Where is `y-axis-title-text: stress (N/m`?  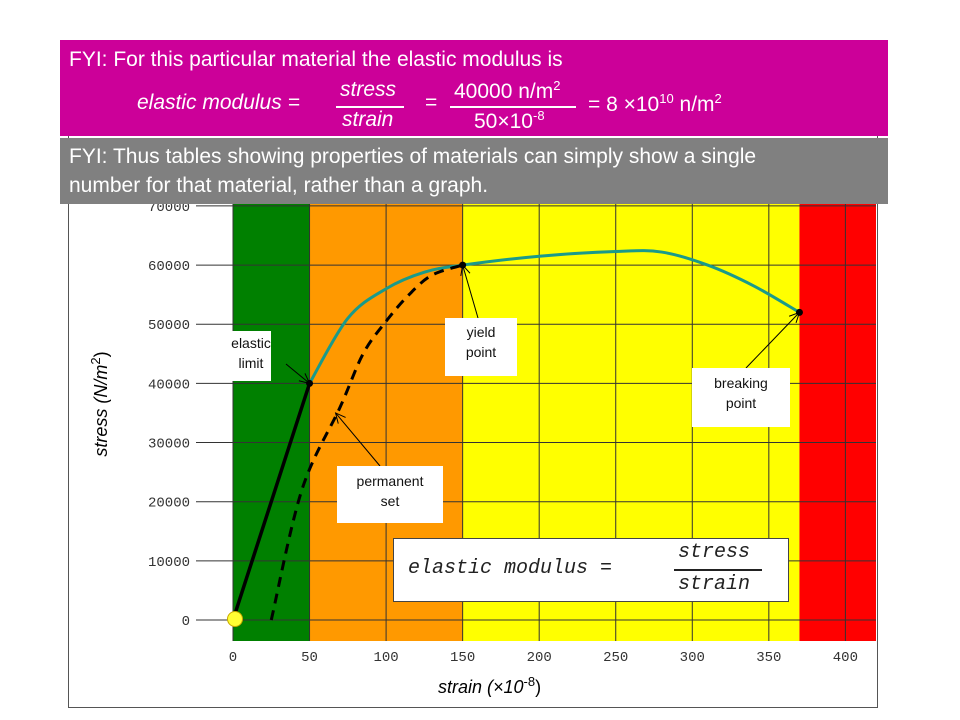
y-axis-title-text: stress (N/m is located at coordinates (101, 410).